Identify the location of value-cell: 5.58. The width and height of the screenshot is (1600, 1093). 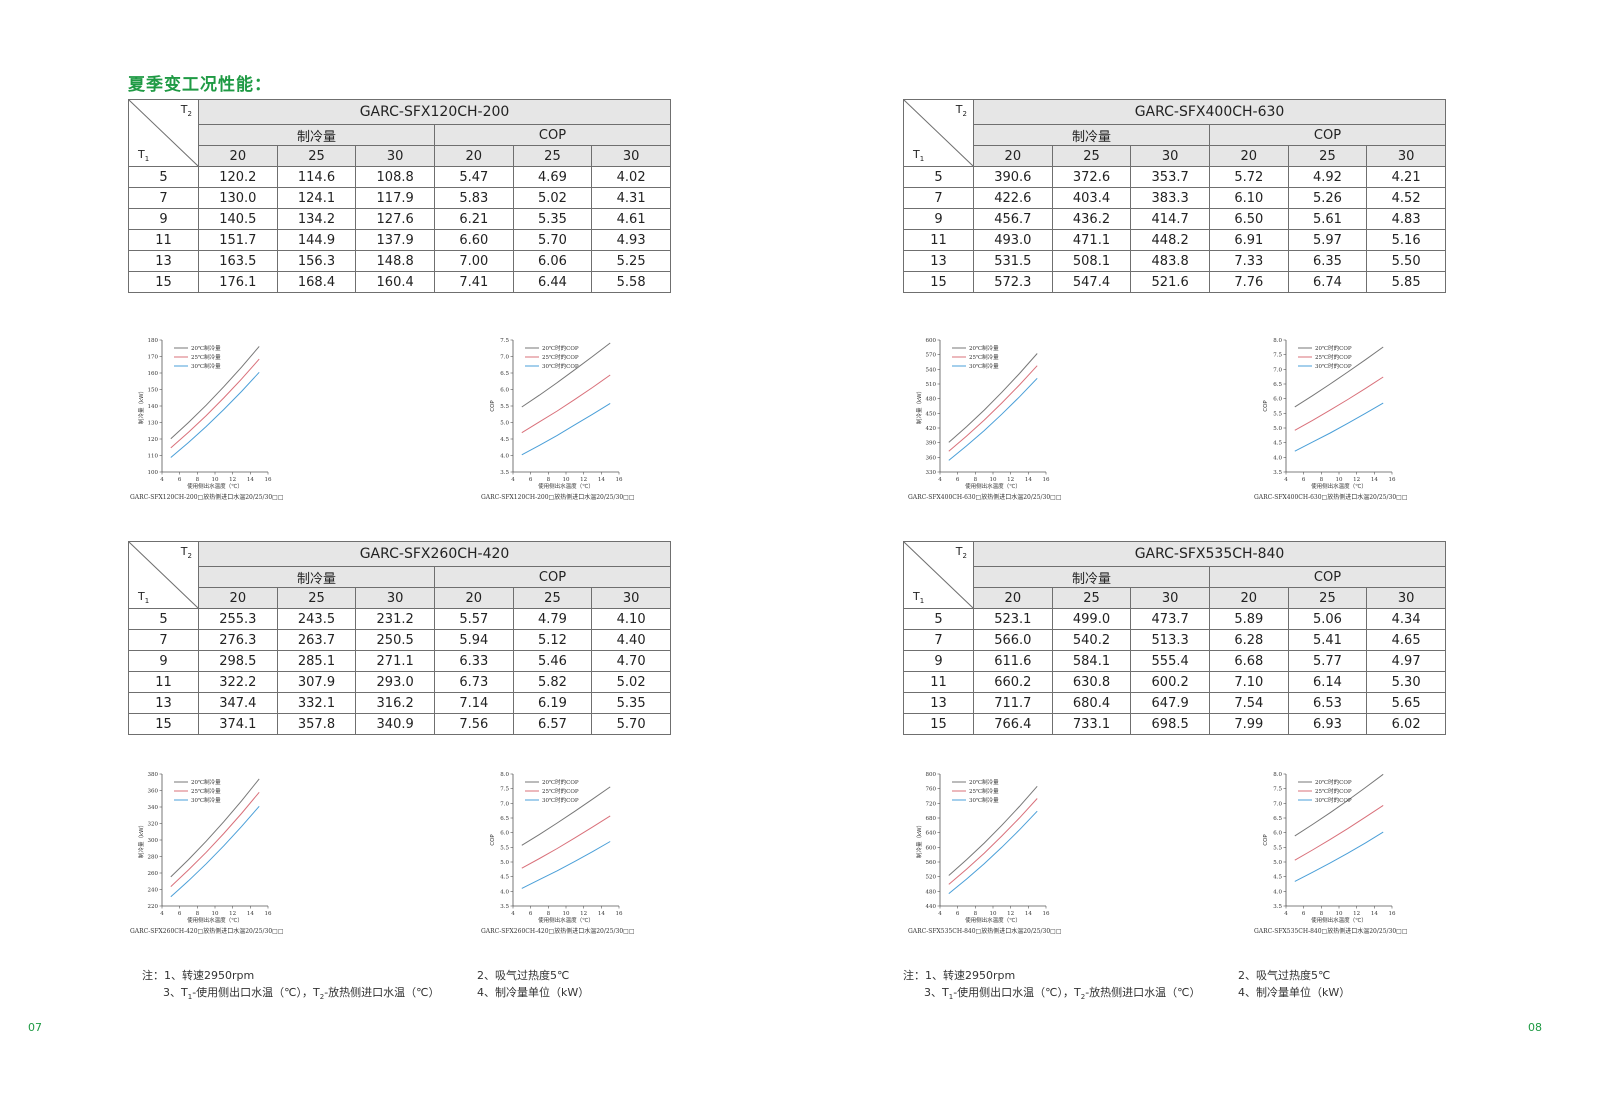
(631, 282).